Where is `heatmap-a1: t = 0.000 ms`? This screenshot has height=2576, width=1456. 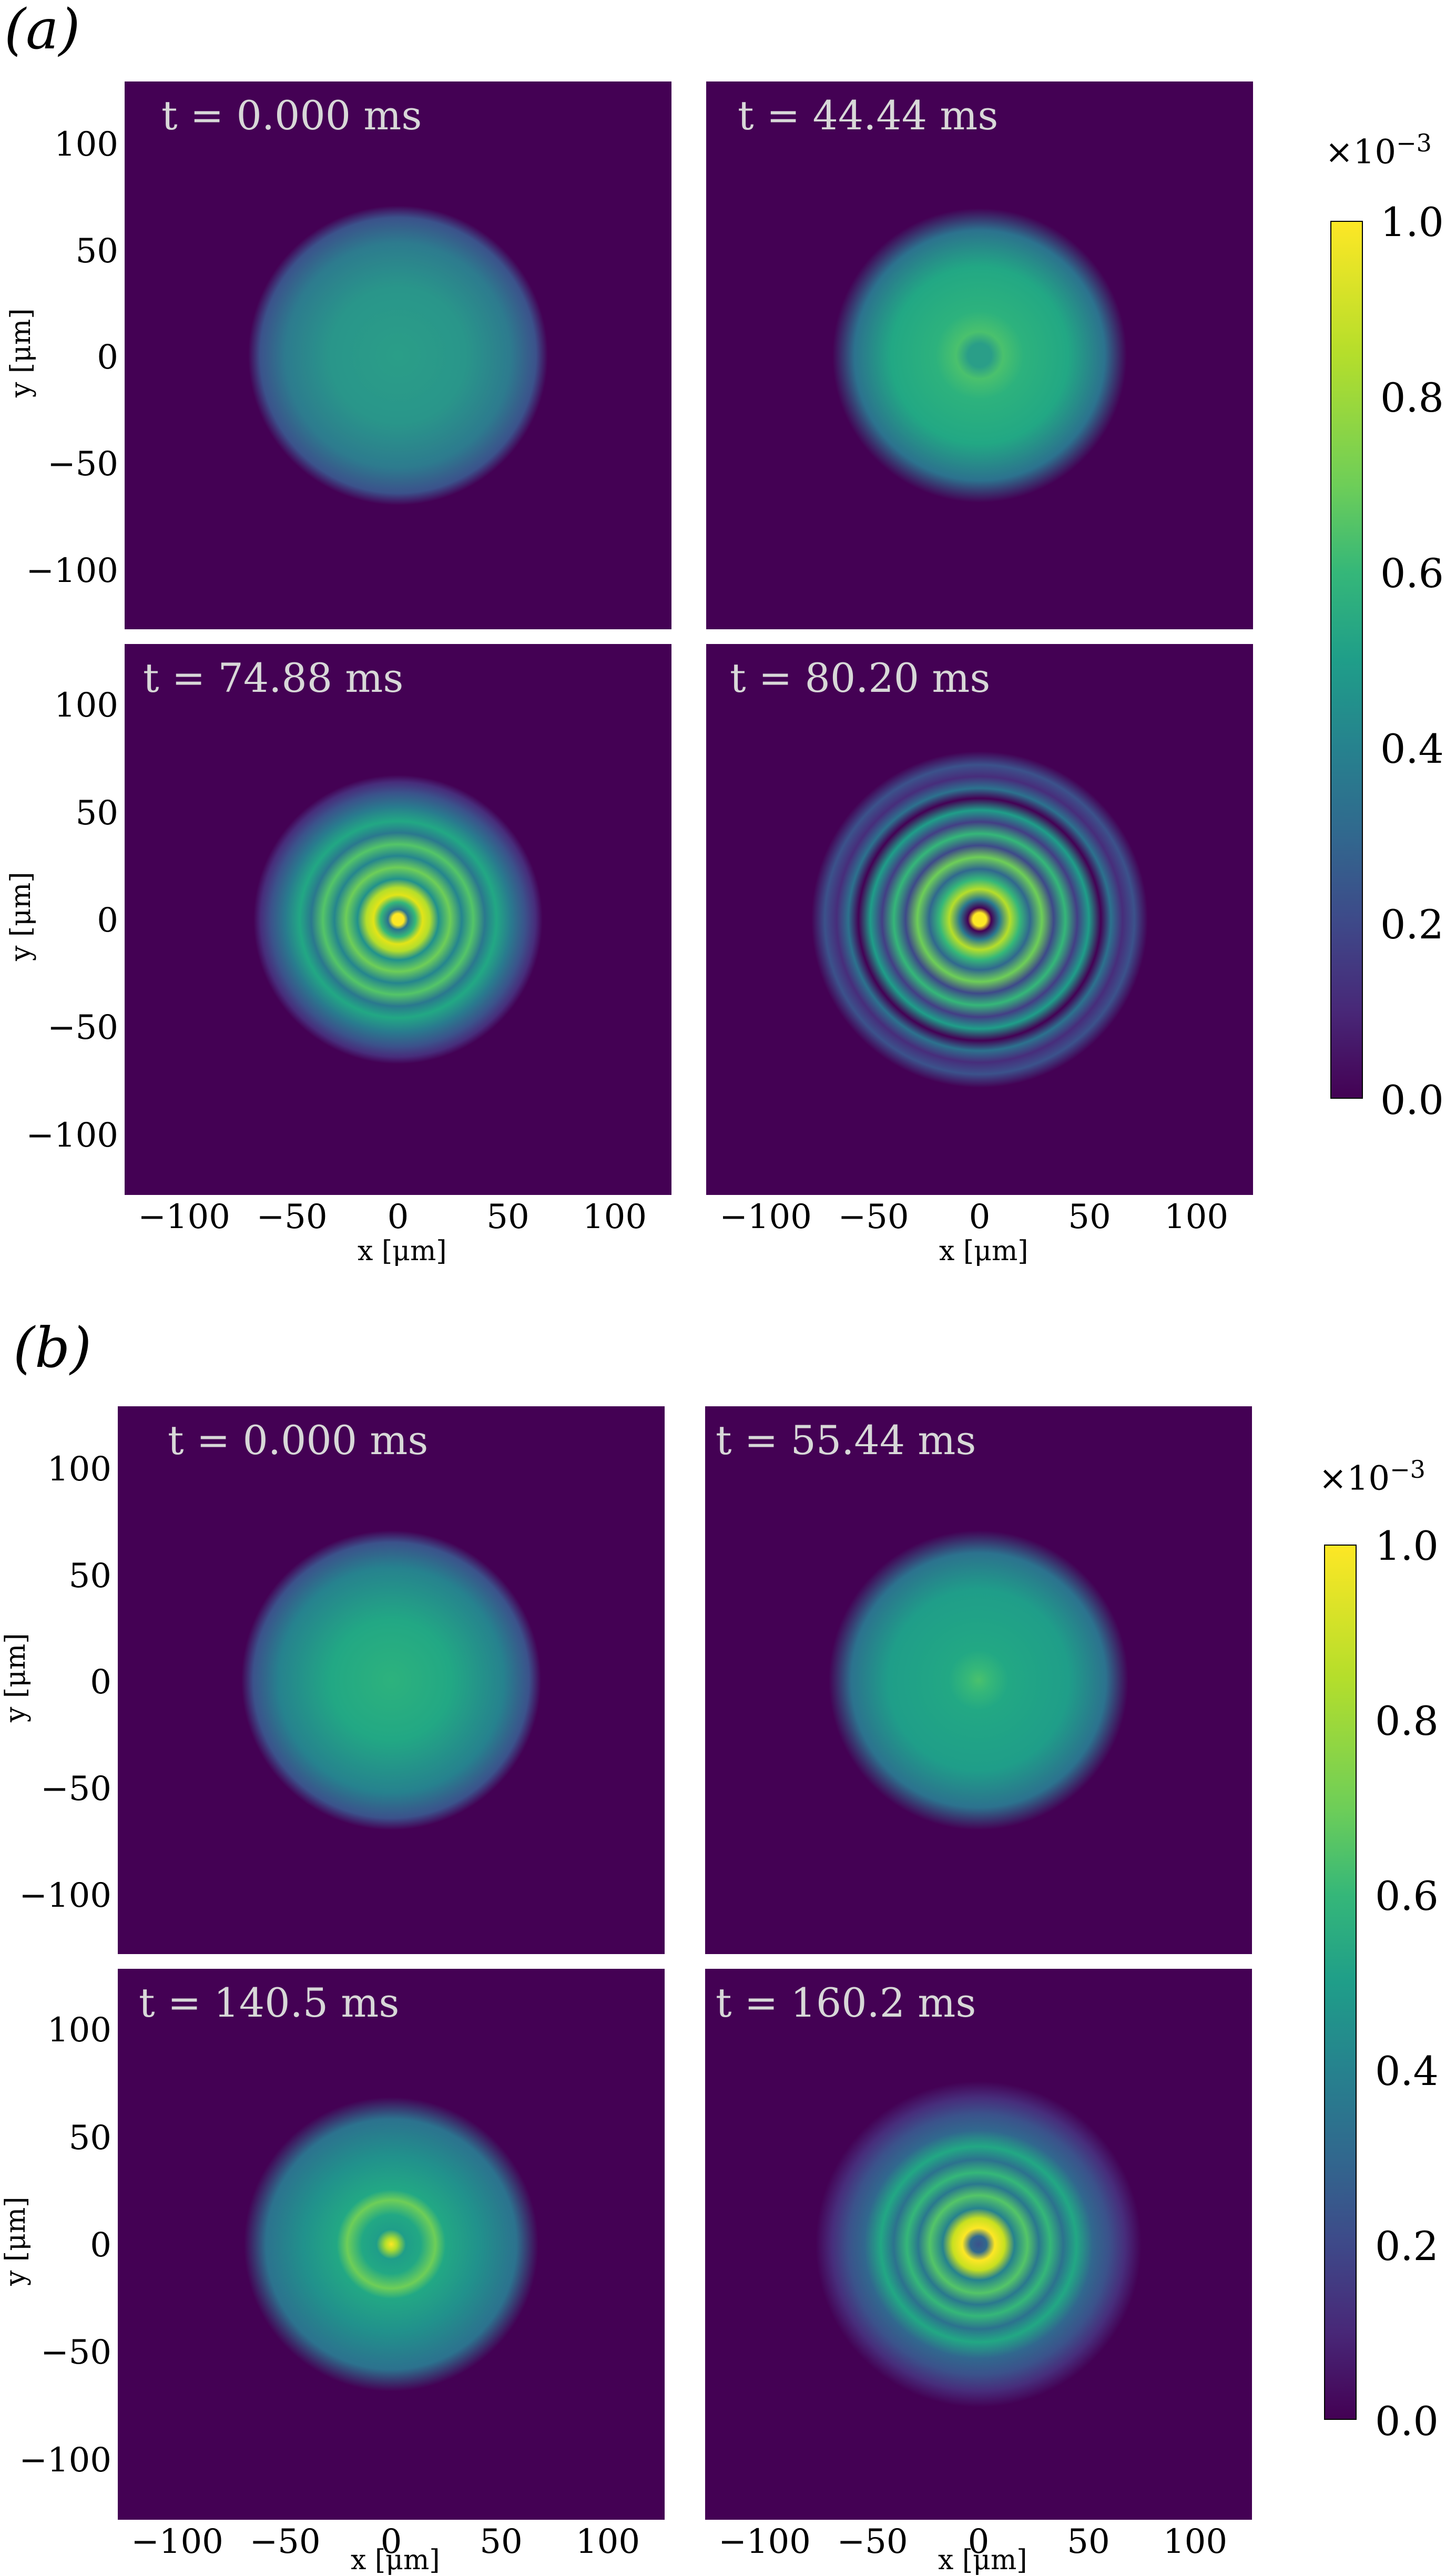
heatmap-a1: t = 0.000 ms is located at coordinates (398, 355).